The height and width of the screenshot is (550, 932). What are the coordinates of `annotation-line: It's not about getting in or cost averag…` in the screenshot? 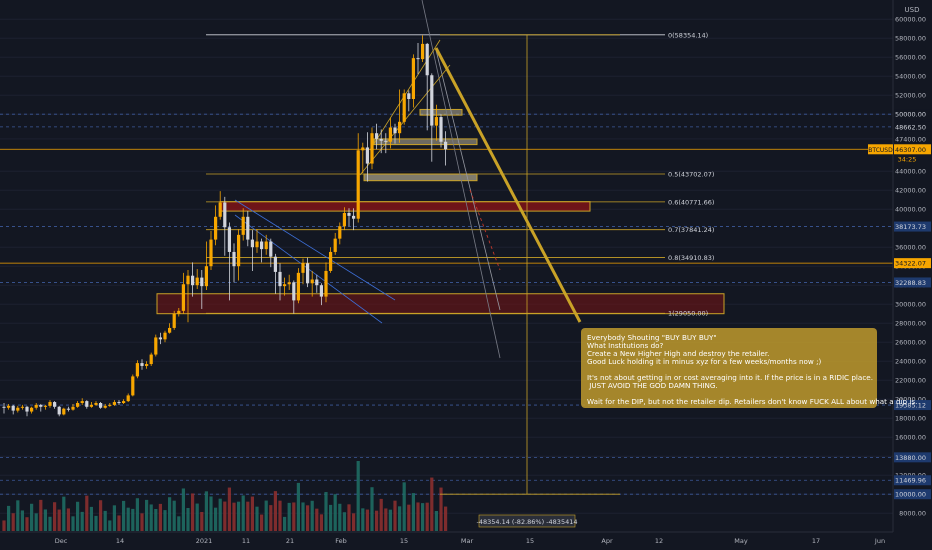 It's located at (730, 377).